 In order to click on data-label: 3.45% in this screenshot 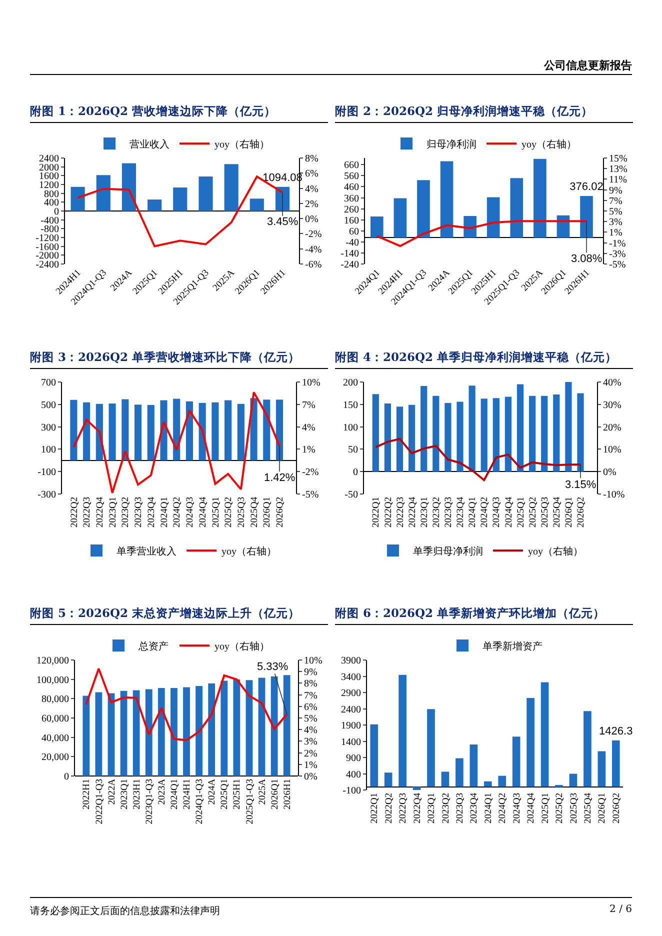, I will do `click(282, 222)`.